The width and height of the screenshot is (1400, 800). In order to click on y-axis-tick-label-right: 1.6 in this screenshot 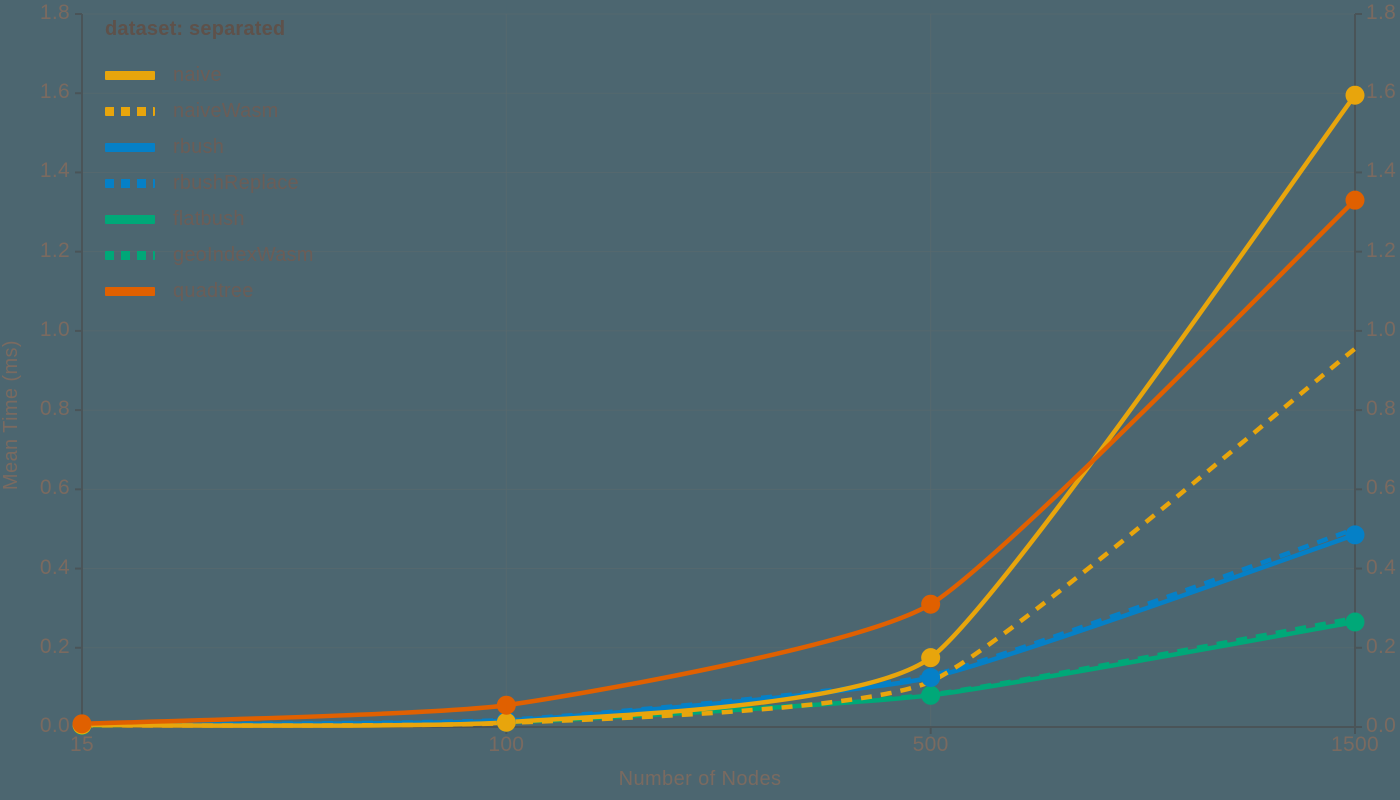, I will do `click(1381, 92)`.